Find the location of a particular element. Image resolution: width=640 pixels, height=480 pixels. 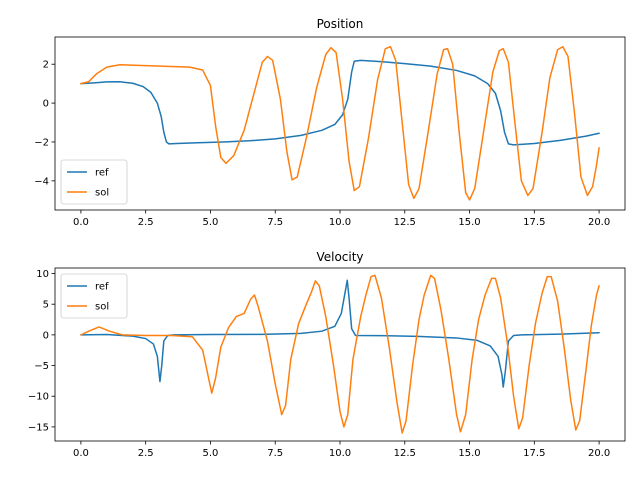

chart-title: Velocity is located at coordinates (339, 257).